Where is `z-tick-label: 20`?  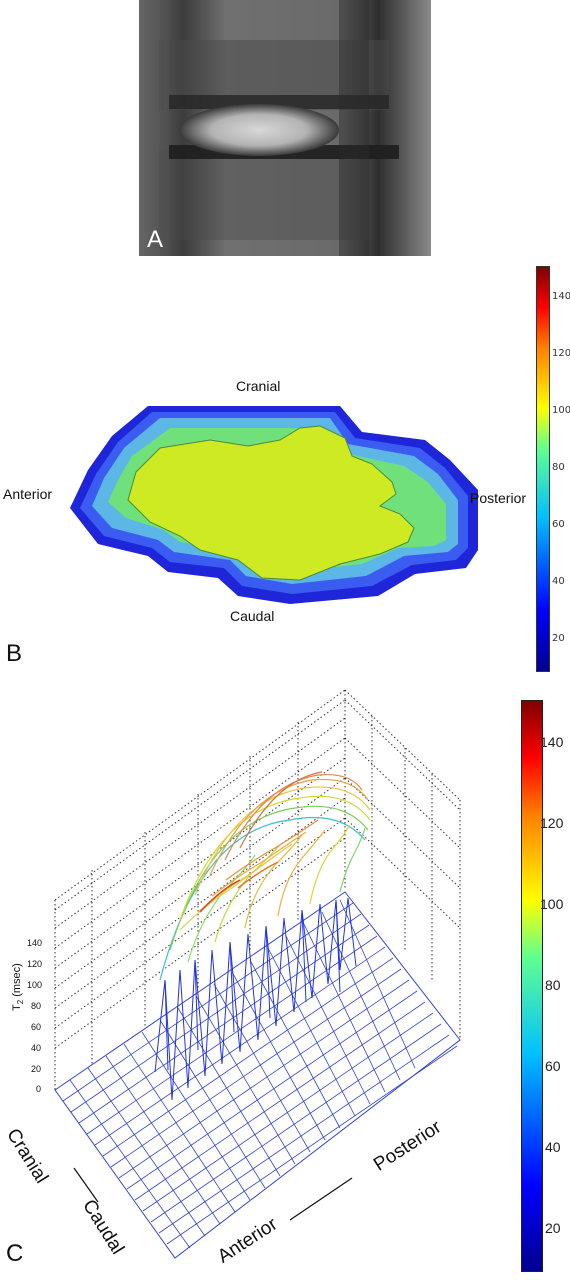
z-tick-label: 20 is located at coordinates (36, 1069).